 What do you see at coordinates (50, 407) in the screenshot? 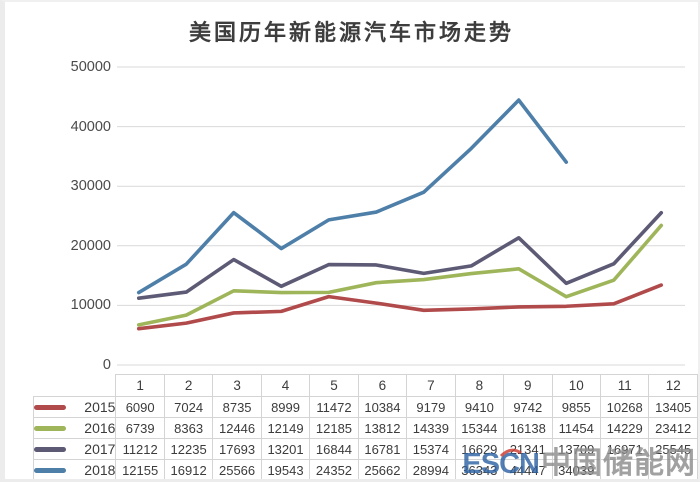
I see `legend-swatch-2015` at bounding box center [50, 407].